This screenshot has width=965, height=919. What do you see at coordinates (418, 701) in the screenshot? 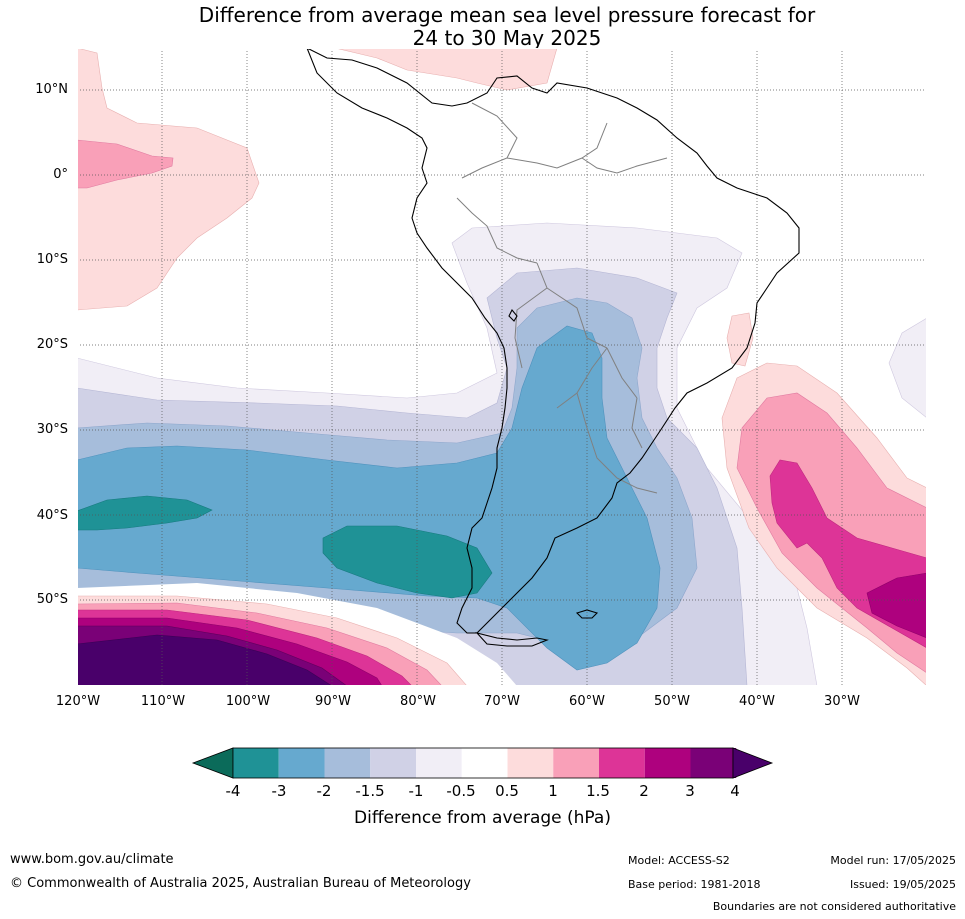
I see `lon-label-80w: 80°W` at bounding box center [418, 701].